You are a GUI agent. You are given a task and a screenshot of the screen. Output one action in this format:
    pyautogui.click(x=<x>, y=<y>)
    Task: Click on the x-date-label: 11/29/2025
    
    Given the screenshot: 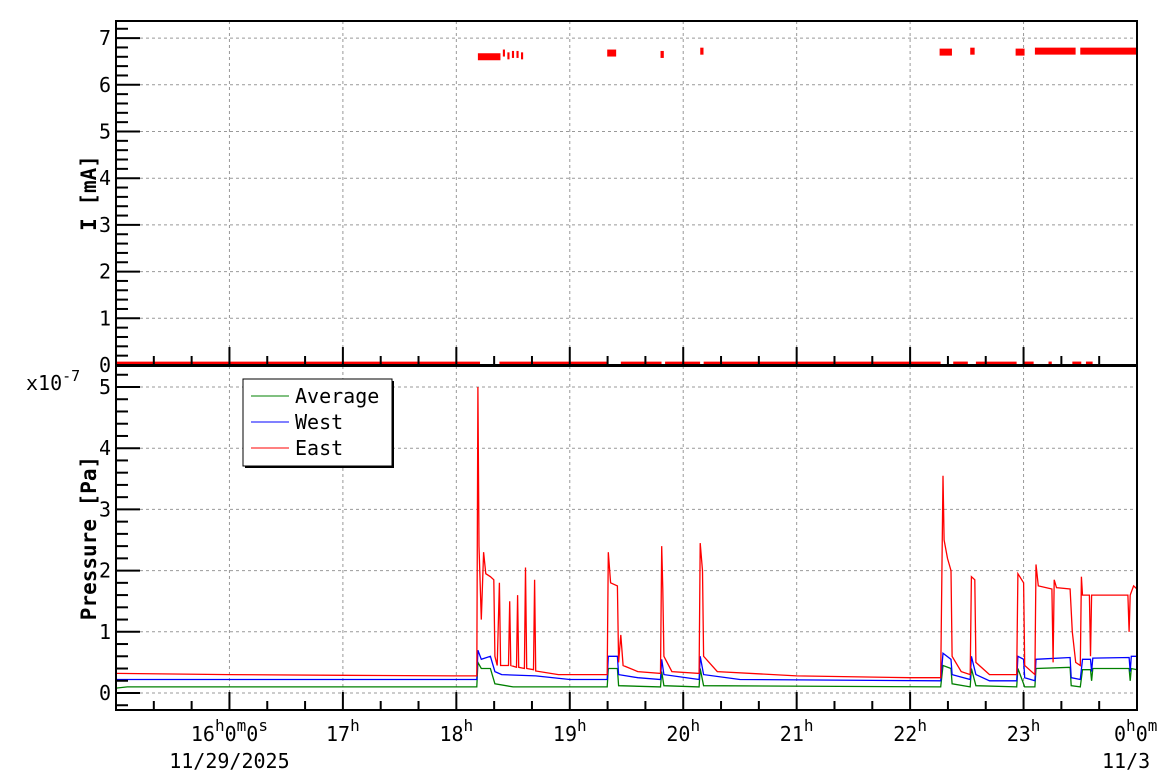 What is the action you would take?
    pyautogui.click(x=229, y=761)
    